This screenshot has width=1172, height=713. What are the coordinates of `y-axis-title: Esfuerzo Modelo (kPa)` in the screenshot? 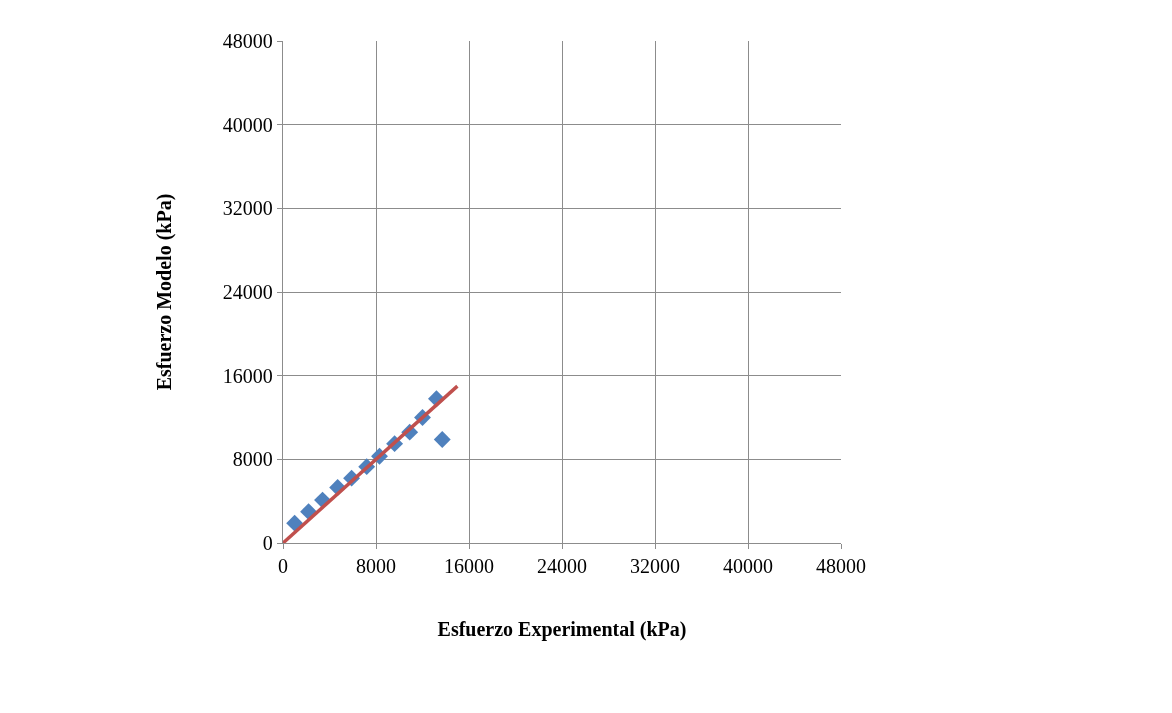 It's located at (165, 292).